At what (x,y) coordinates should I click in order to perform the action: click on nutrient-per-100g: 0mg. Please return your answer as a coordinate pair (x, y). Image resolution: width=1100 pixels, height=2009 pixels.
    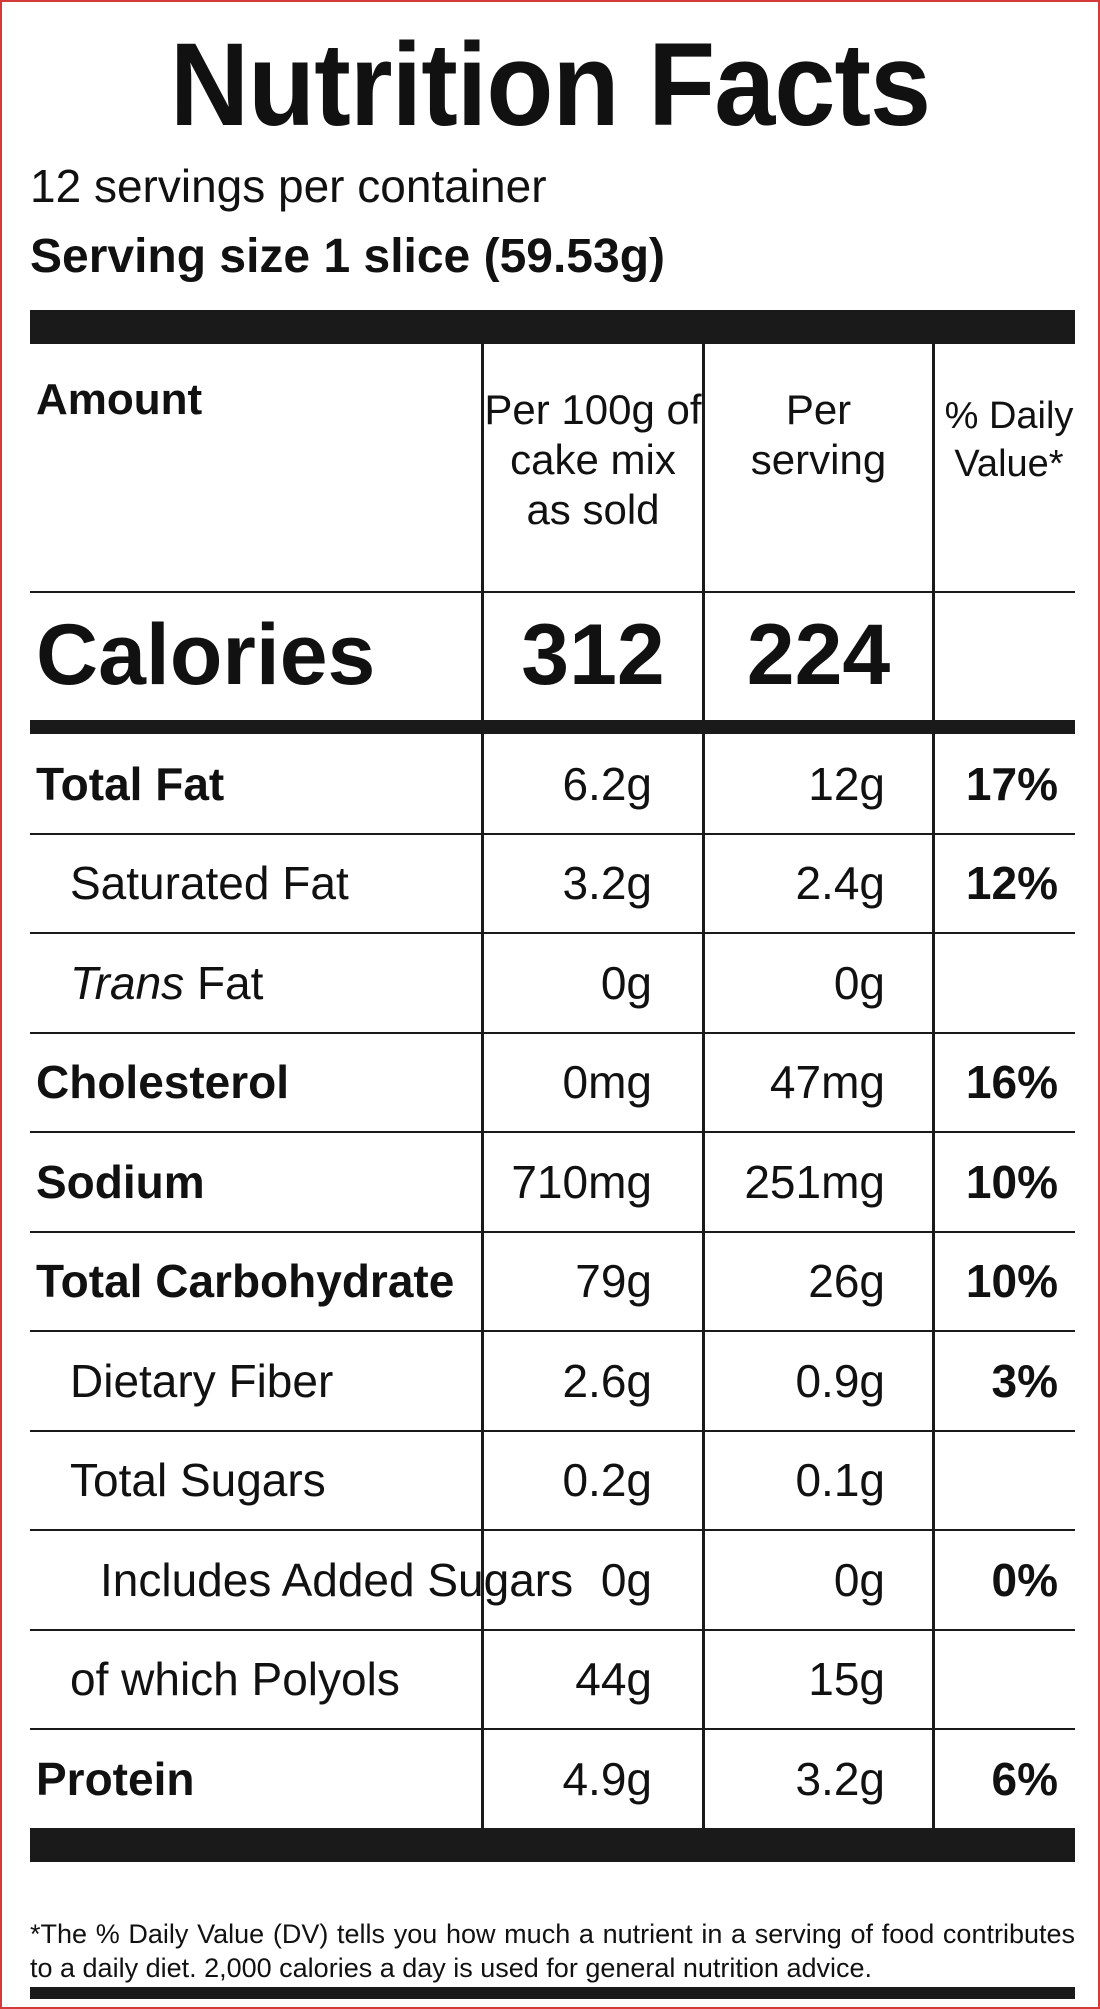
    Looking at the image, I should click on (607, 1082).